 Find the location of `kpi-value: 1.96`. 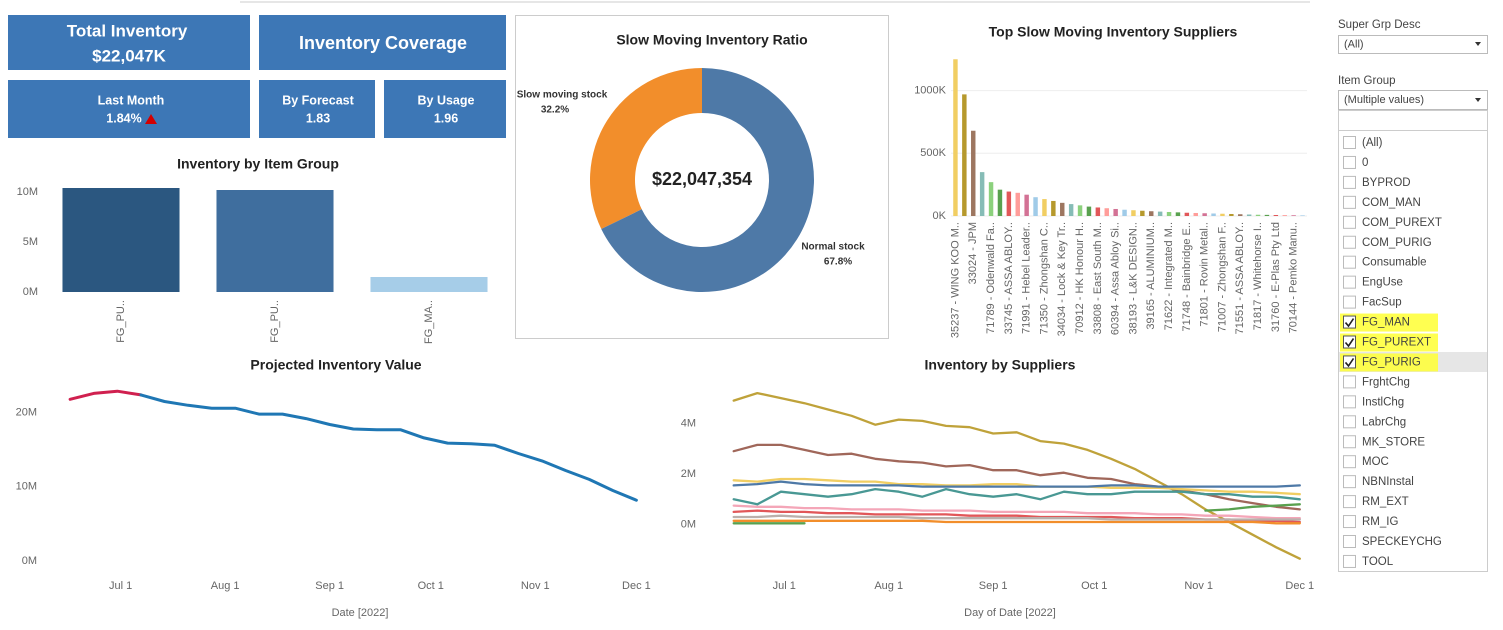

kpi-value: 1.96 is located at coordinates (446, 118).